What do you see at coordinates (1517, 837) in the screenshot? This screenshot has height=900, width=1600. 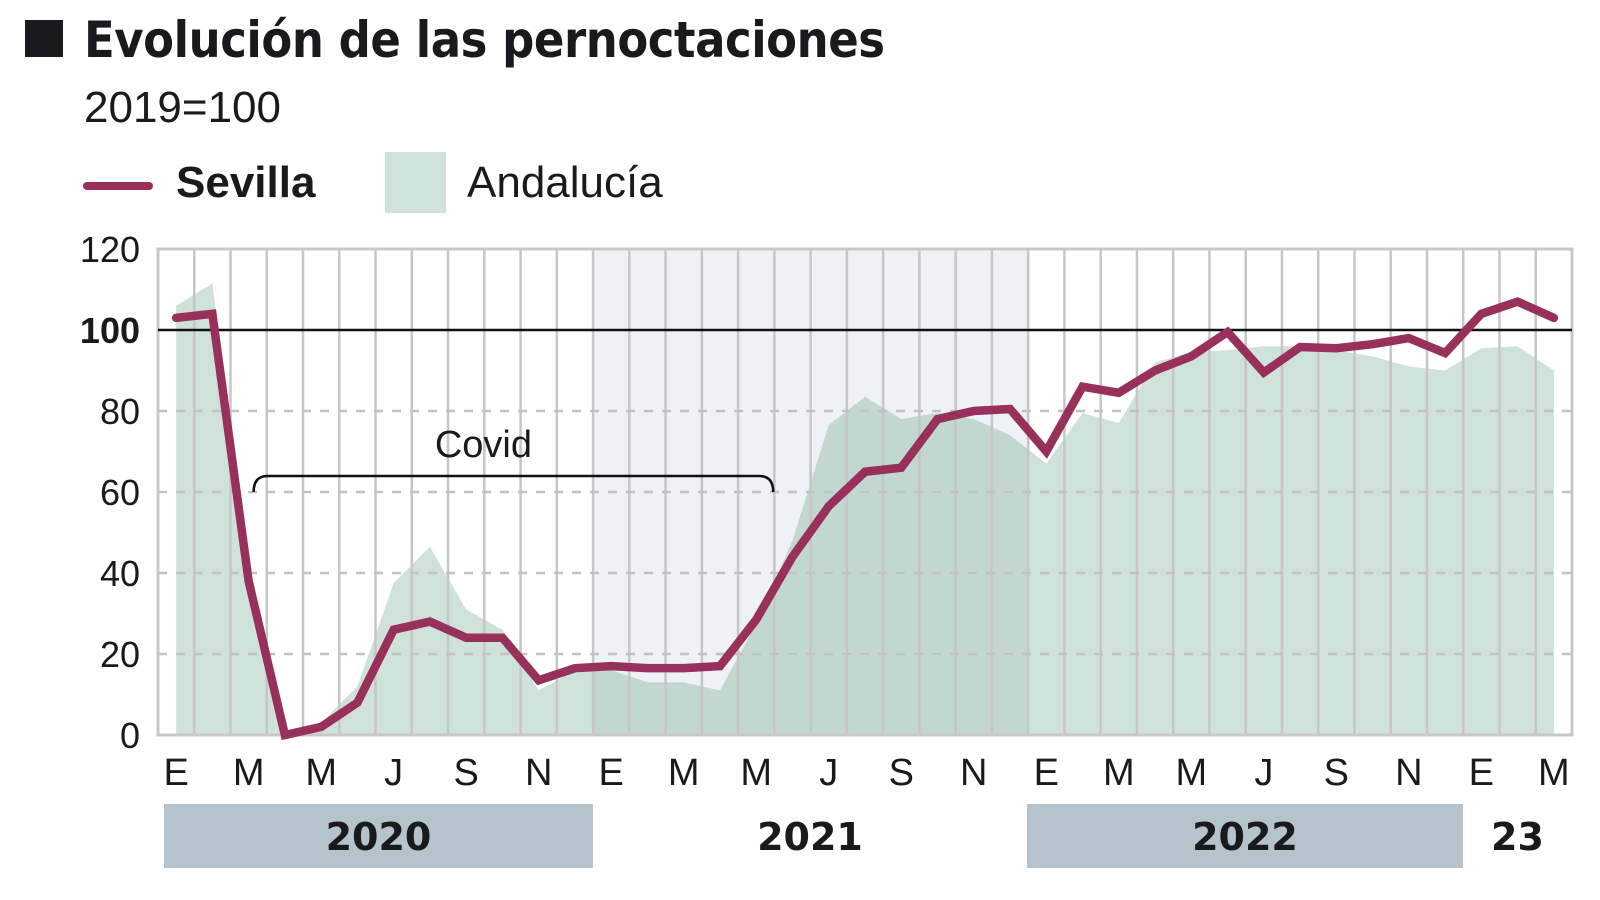 I see `year-label: 23` at bounding box center [1517, 837].